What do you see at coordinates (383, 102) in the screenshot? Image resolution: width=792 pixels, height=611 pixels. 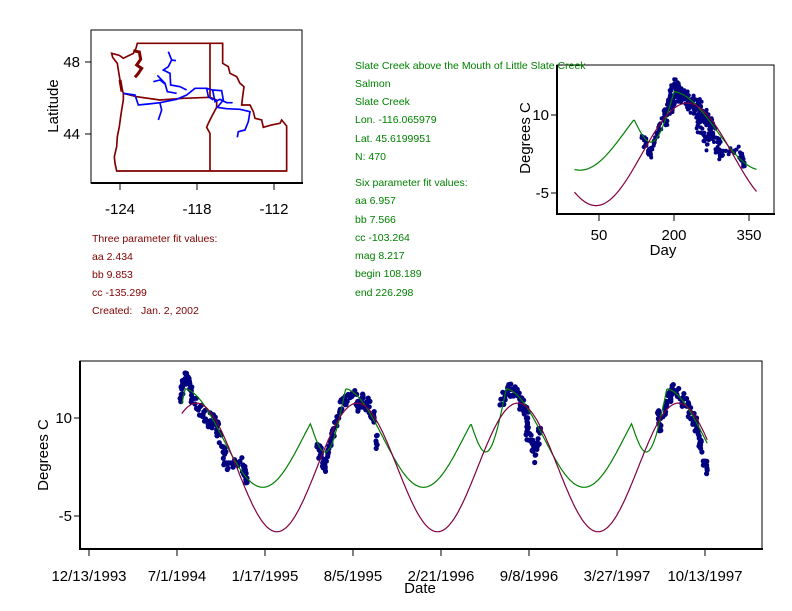 I see `stream-name: Slate Creek` at bounding box center [383, 102].